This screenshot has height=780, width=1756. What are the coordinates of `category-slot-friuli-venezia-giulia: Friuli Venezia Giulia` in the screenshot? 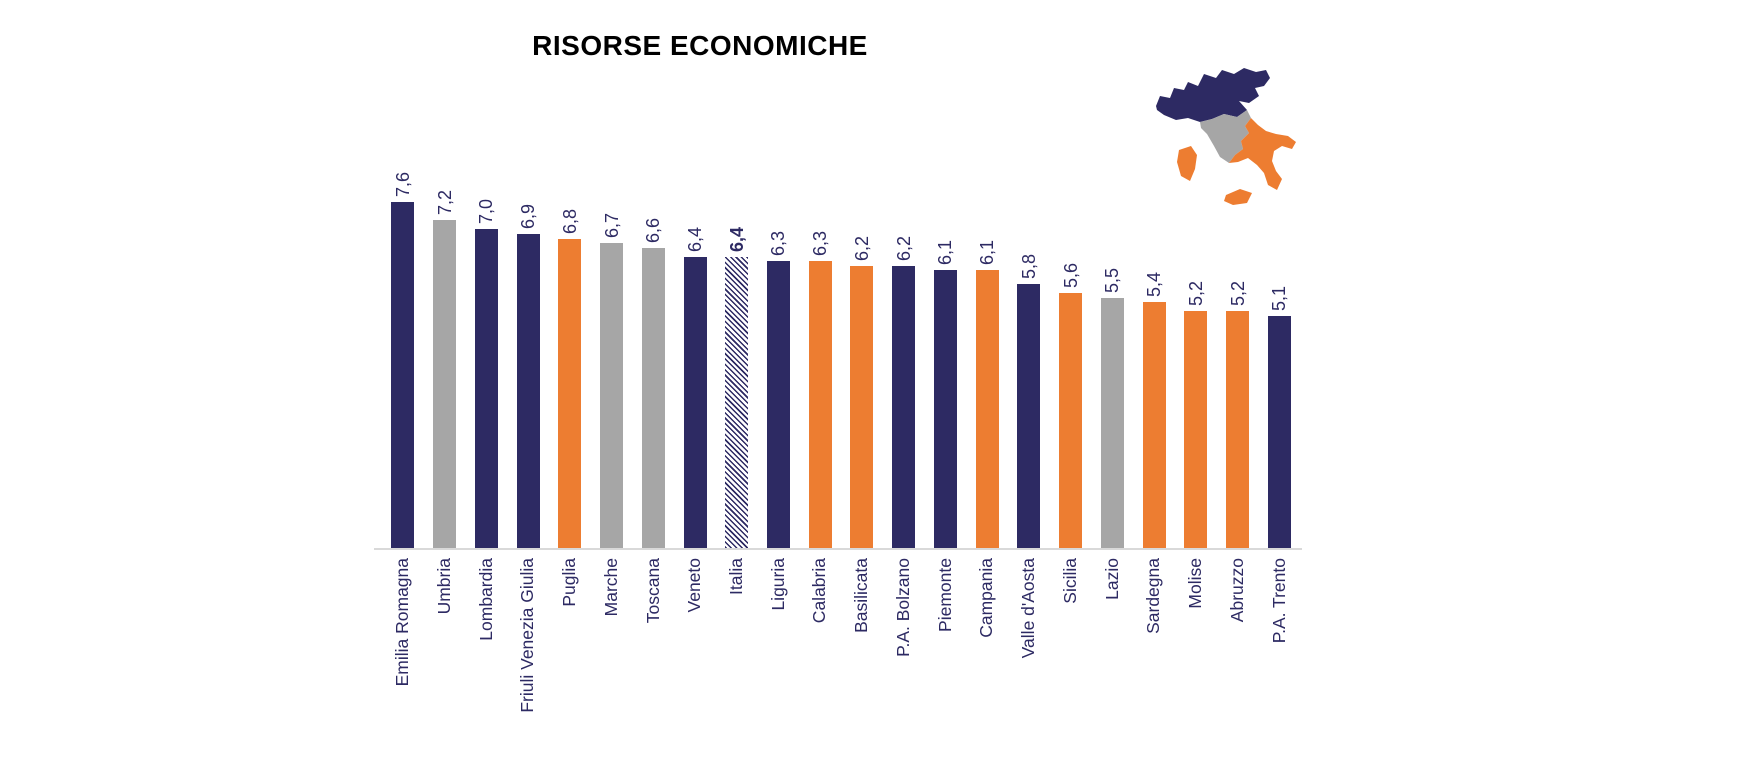 It's located at (528, 663).